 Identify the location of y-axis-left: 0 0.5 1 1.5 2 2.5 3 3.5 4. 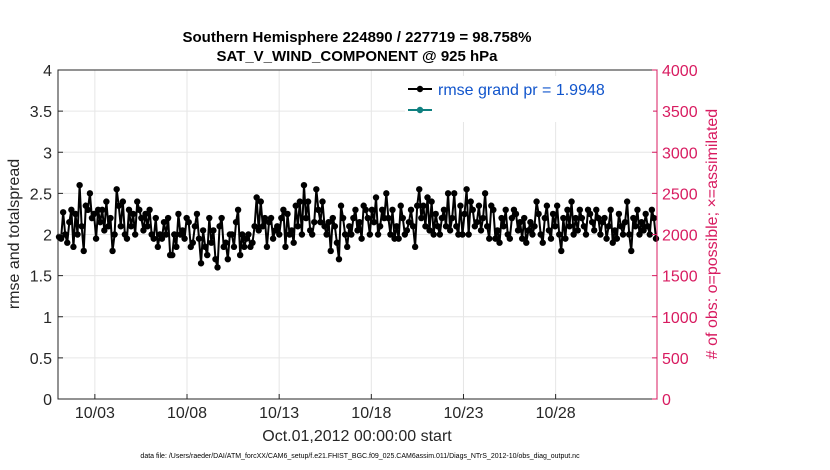
(46, 236).